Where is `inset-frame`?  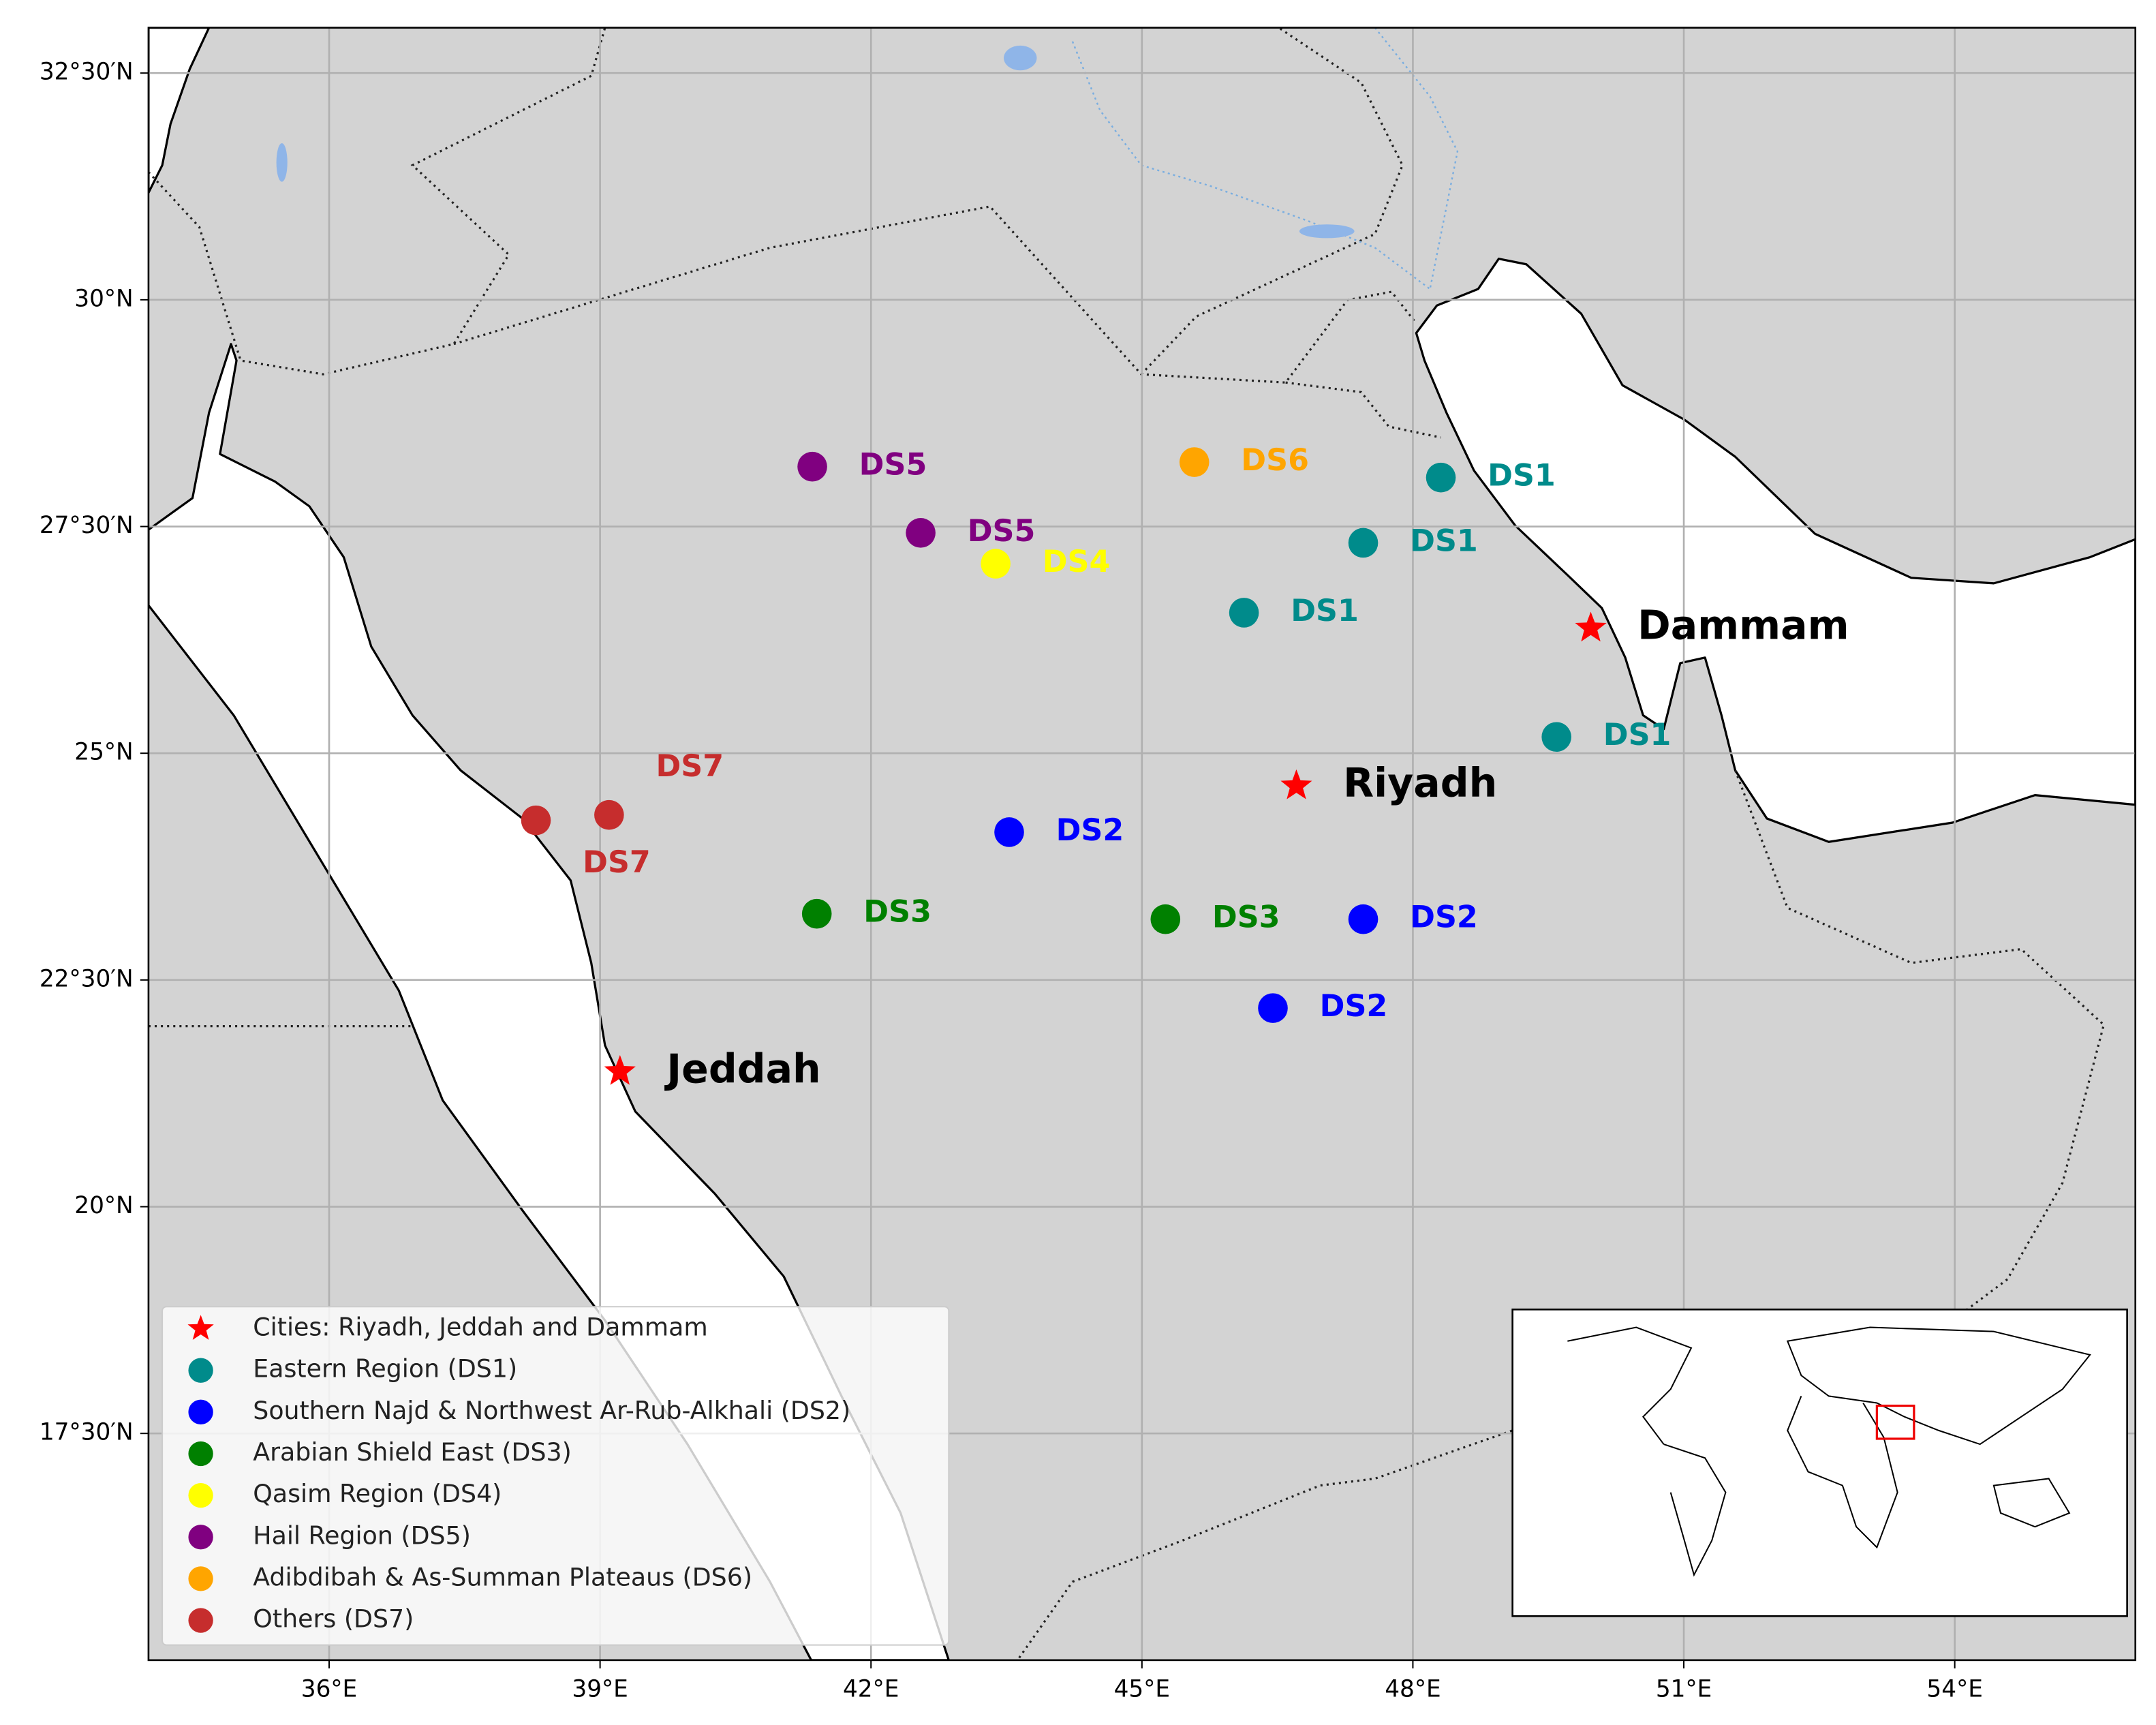
inset-frame is located at coordinates (1819, 1462).